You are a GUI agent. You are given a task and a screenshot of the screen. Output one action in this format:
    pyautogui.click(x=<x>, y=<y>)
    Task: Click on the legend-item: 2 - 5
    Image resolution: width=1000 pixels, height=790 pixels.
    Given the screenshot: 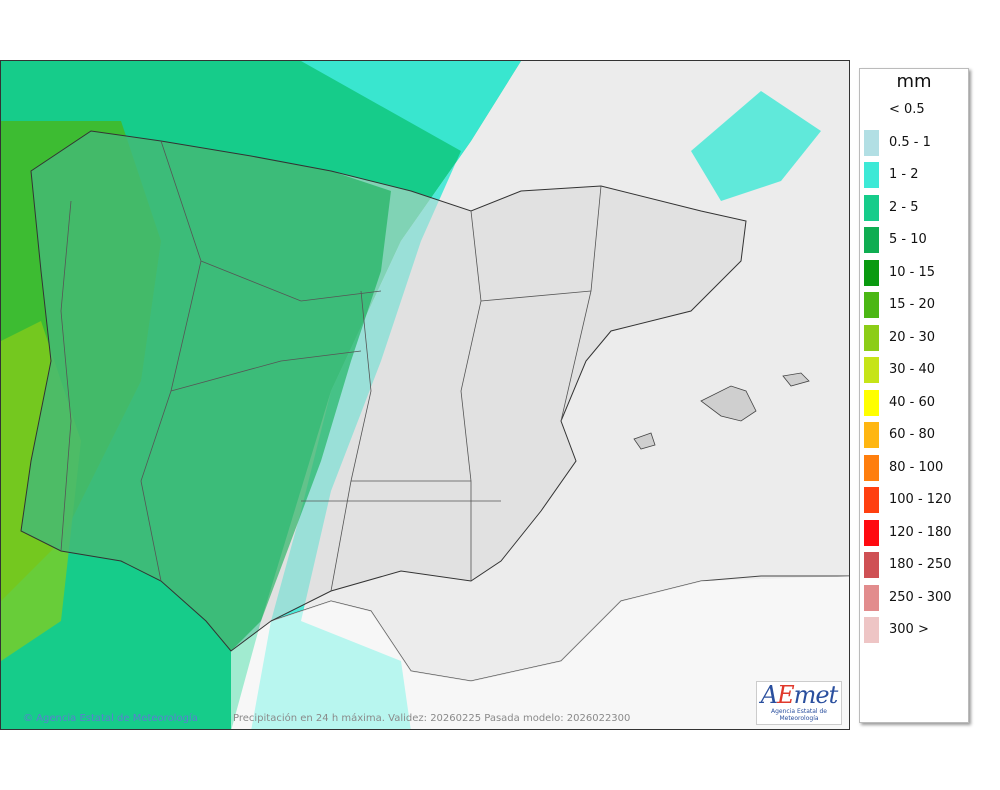 What is the action you would take?
    pyautogui.click(x=916, y=207)
    